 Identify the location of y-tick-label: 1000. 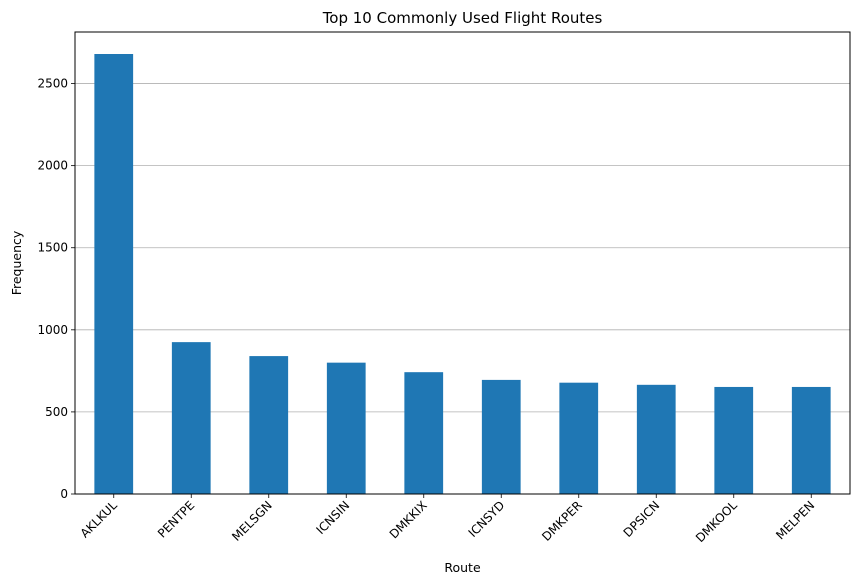
(52, 330).